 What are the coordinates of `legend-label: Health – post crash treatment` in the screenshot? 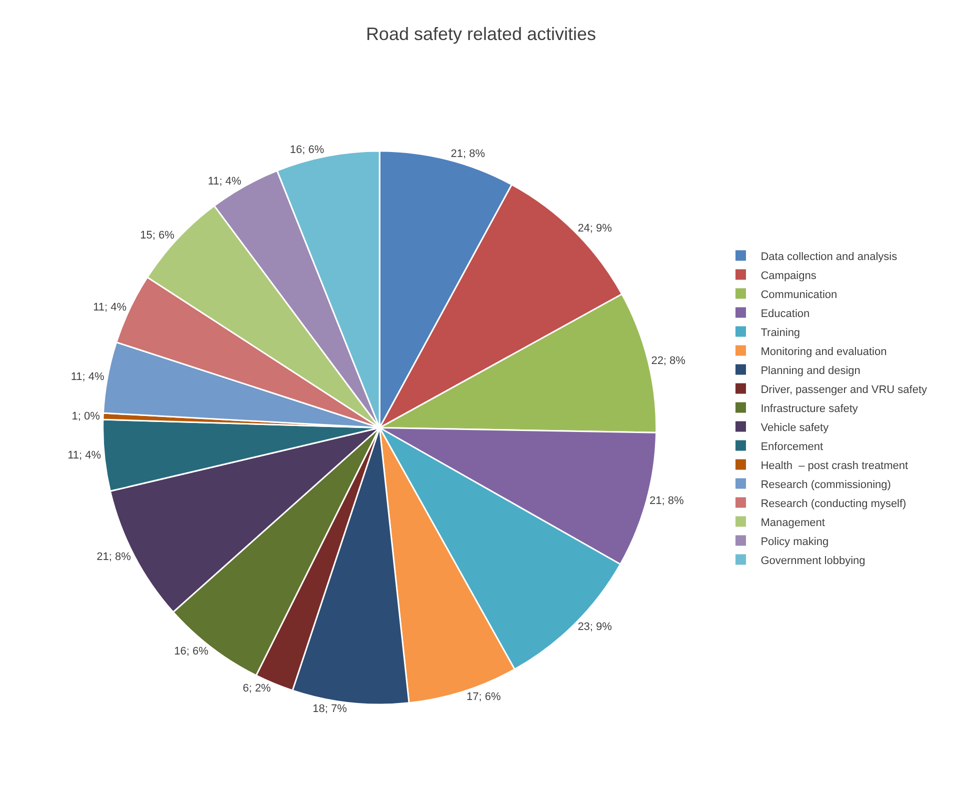 It's located at (834, 466).